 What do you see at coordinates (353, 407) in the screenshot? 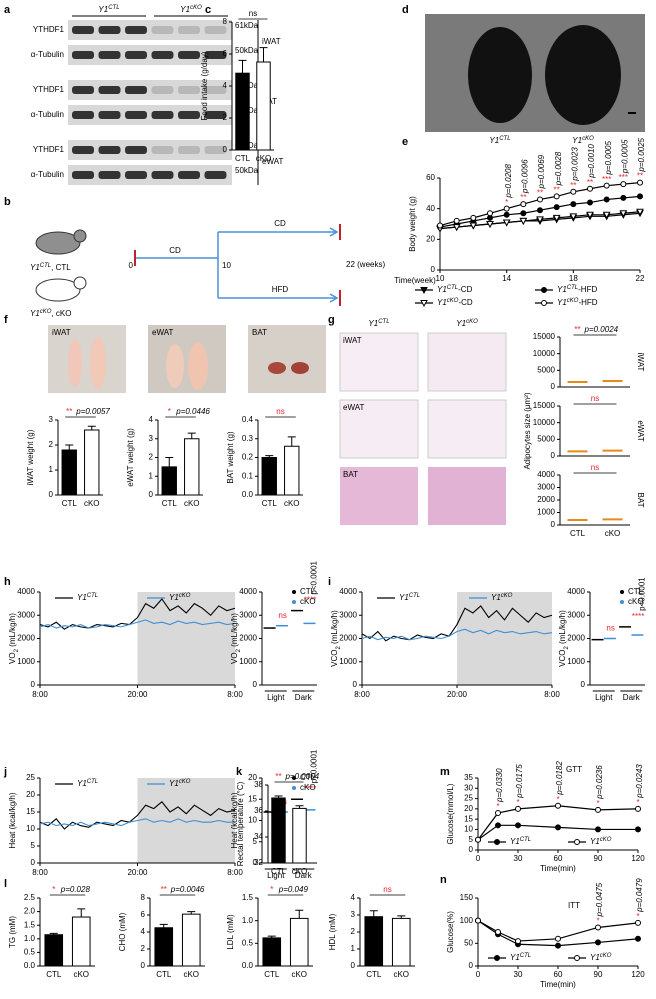
I see `row-label: eWAT` at bounding box center [353, 407].